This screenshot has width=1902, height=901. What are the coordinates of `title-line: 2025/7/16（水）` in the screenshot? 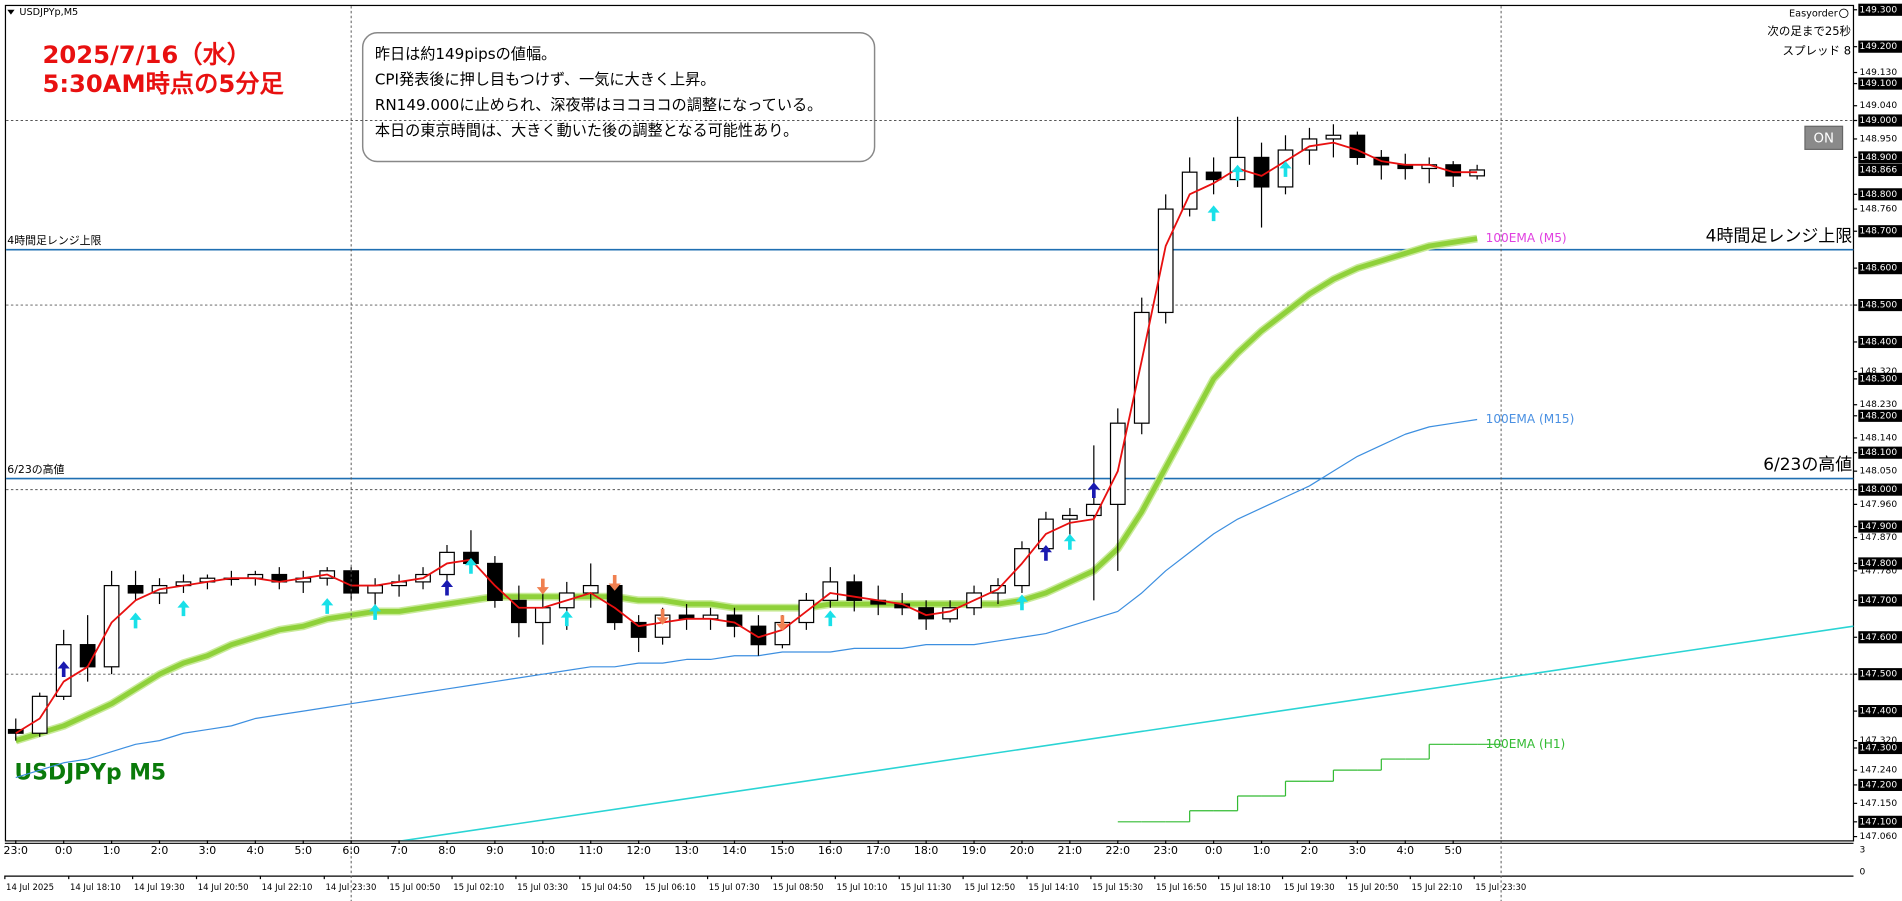 It's located at (146, 54).